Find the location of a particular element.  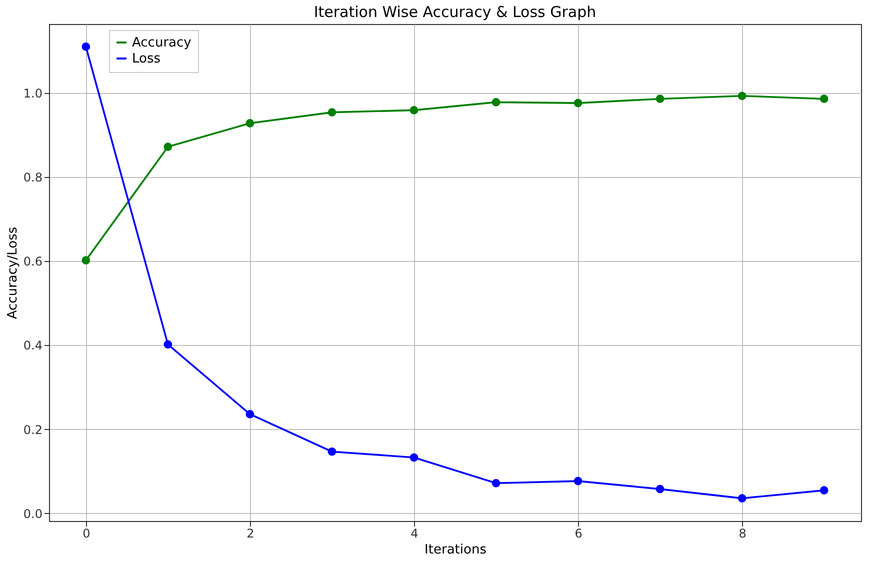

x-tick-label: 4 is located at coordinates (414, 533).